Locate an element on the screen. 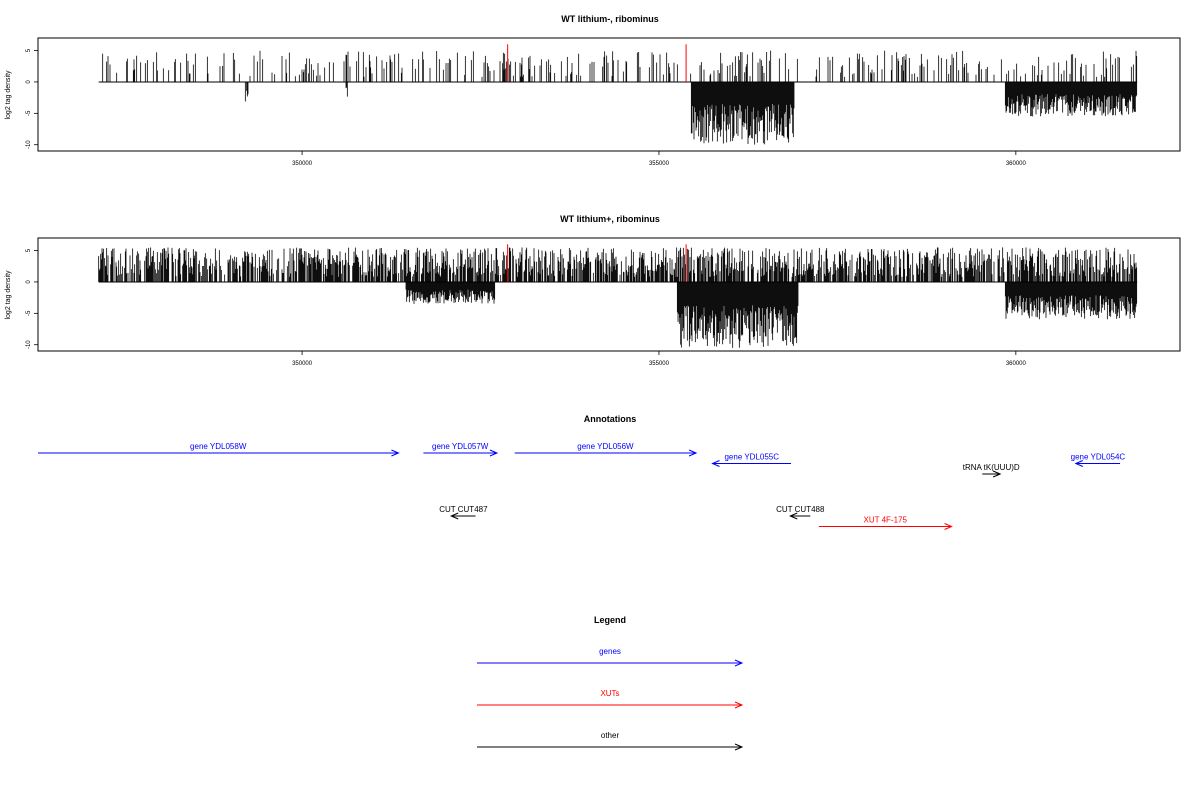 This screenshot has height=800, width=1200. annotation-feature: gene YDL056W is located at coordinates (606, 449).